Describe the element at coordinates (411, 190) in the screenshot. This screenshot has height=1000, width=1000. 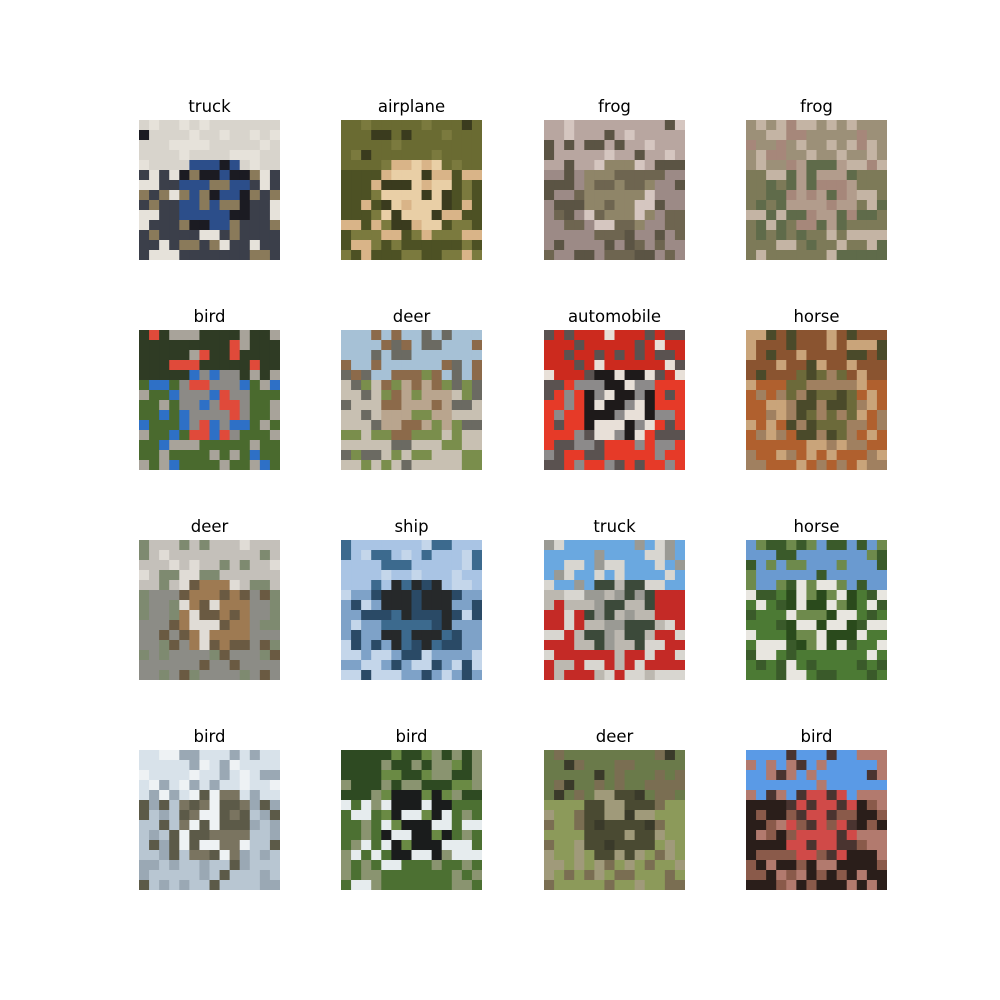
I see `airplane-photo` at that location.